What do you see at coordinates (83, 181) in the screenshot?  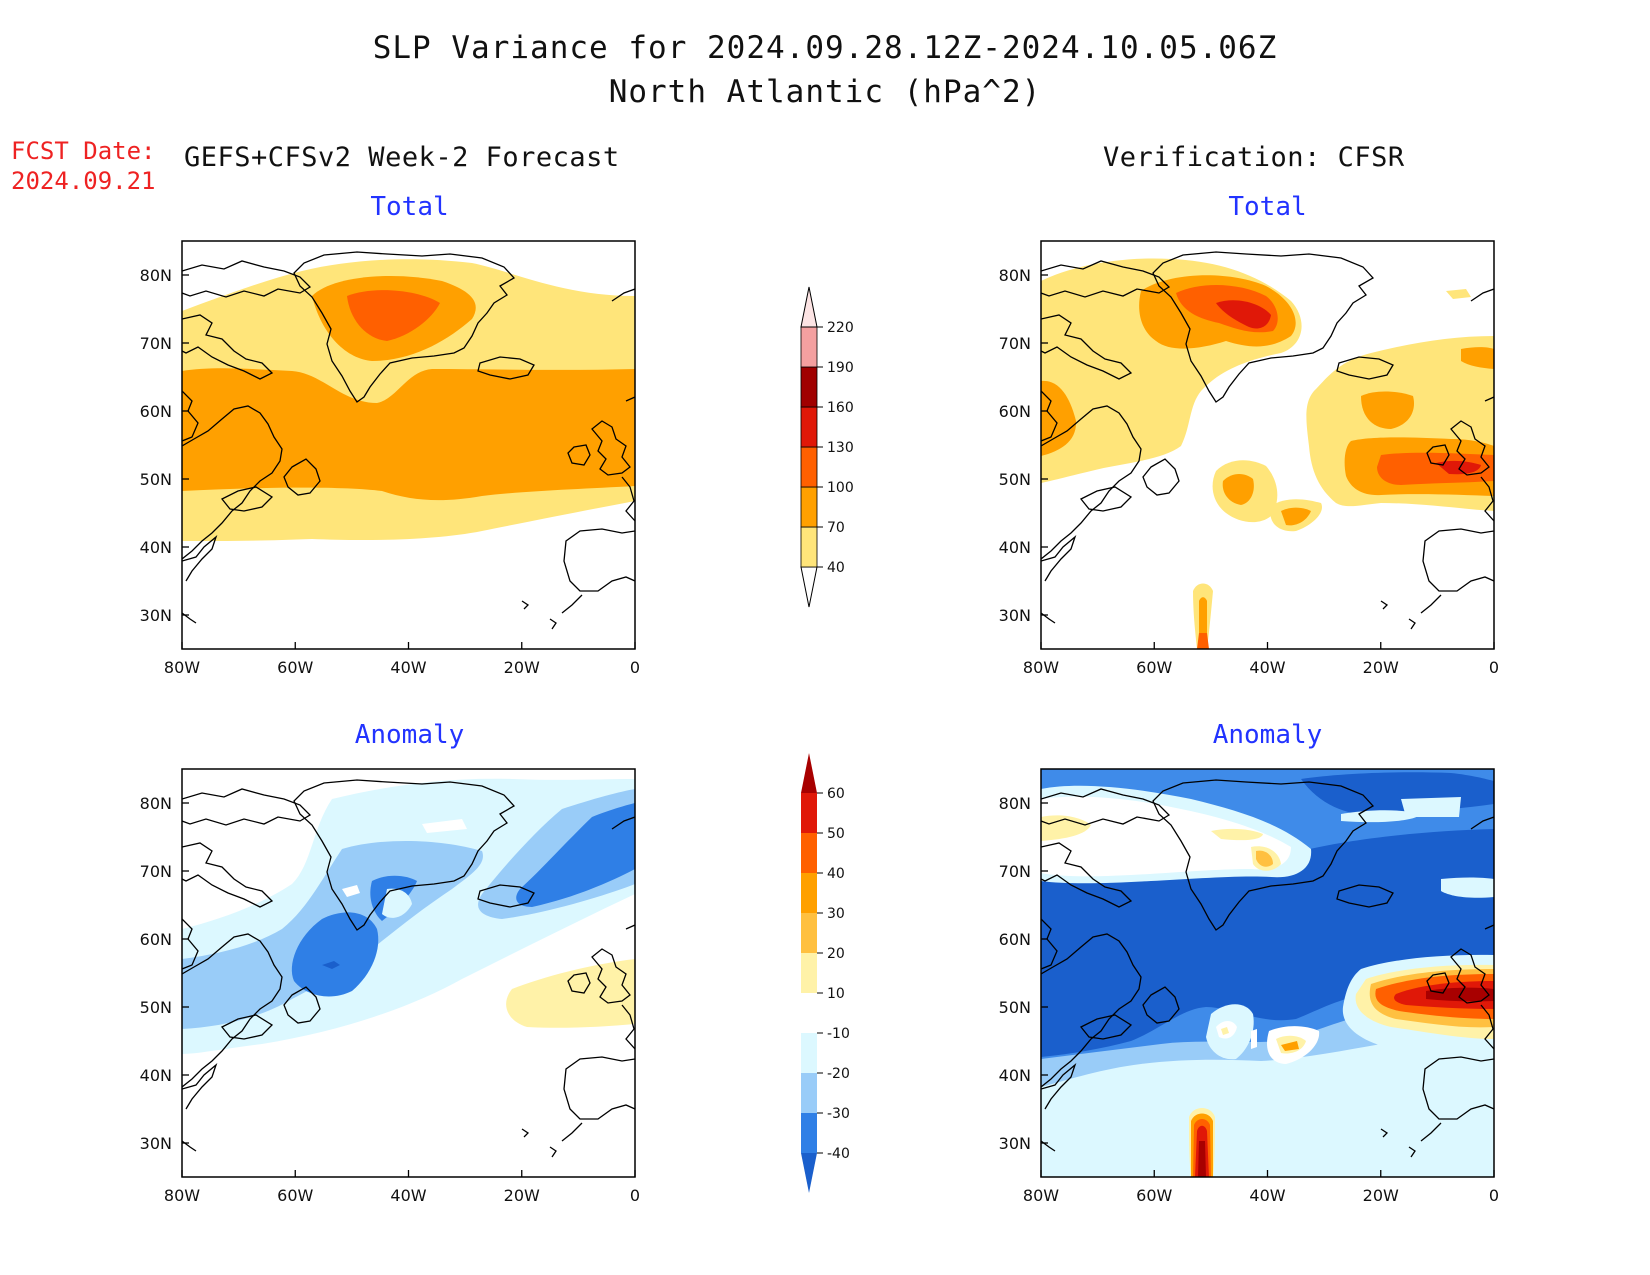 I see `fcst-date-value: 2024.09.21` at bounding box center [83, 181].